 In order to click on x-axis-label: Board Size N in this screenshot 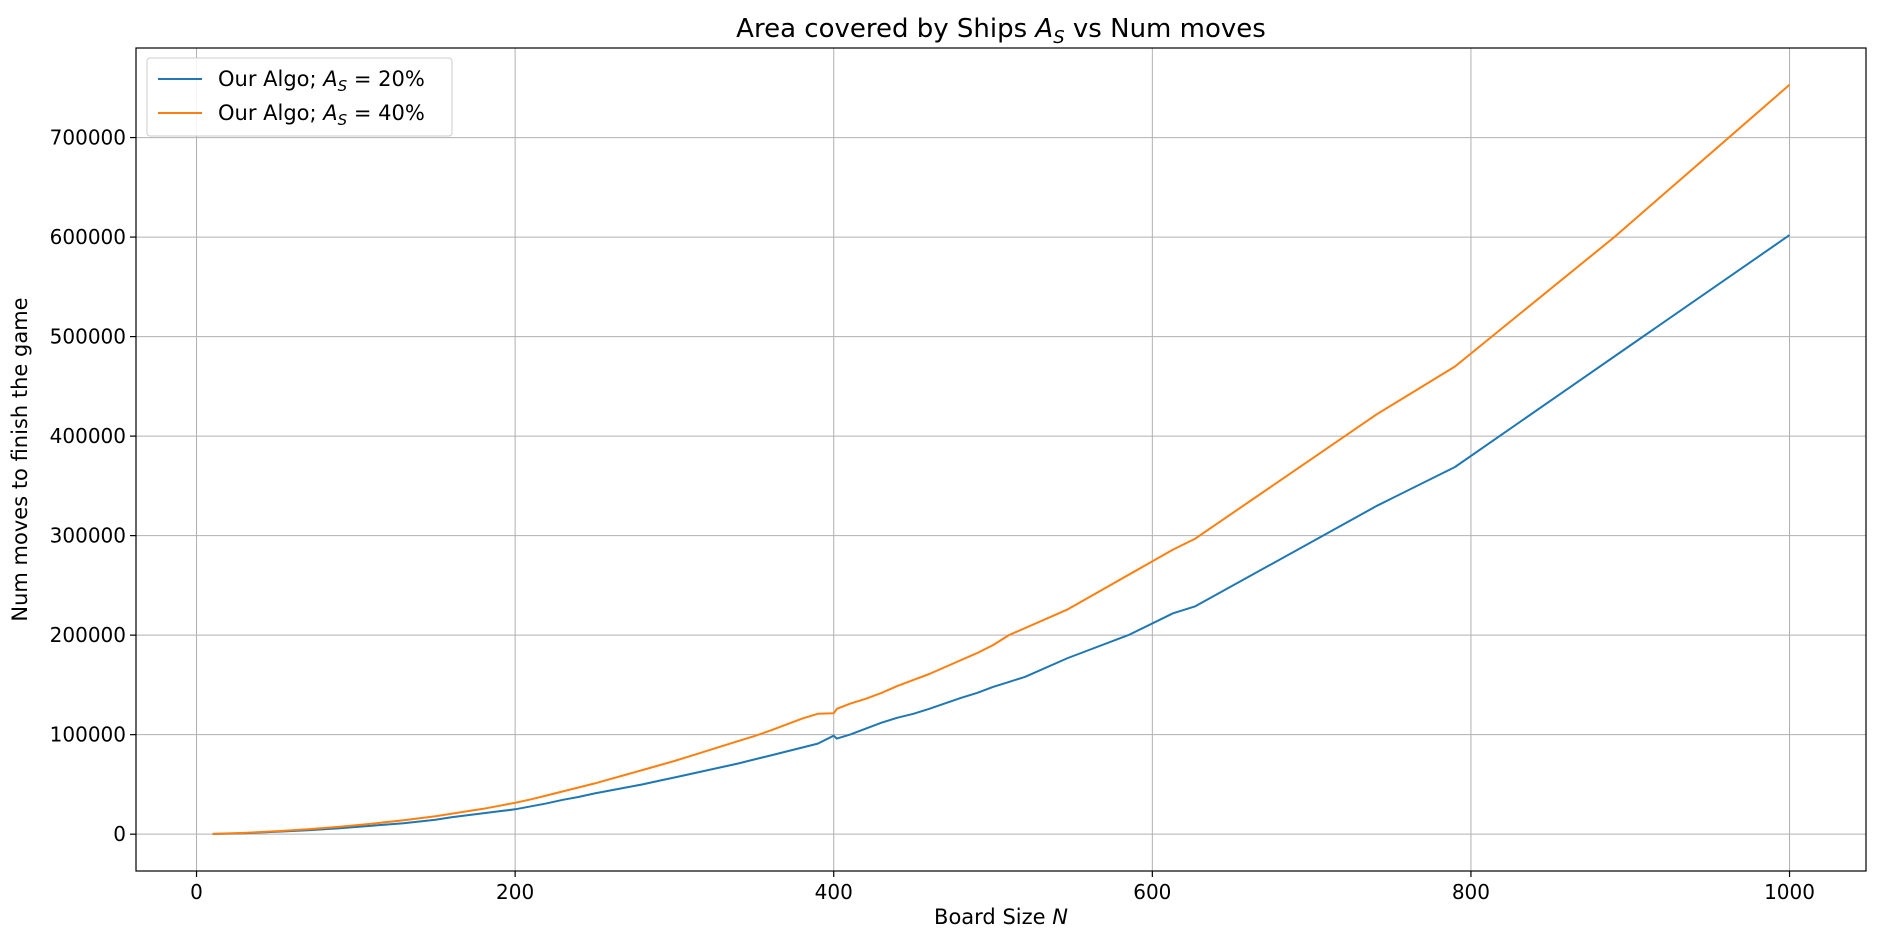, I will do `click(1001, 917)`.